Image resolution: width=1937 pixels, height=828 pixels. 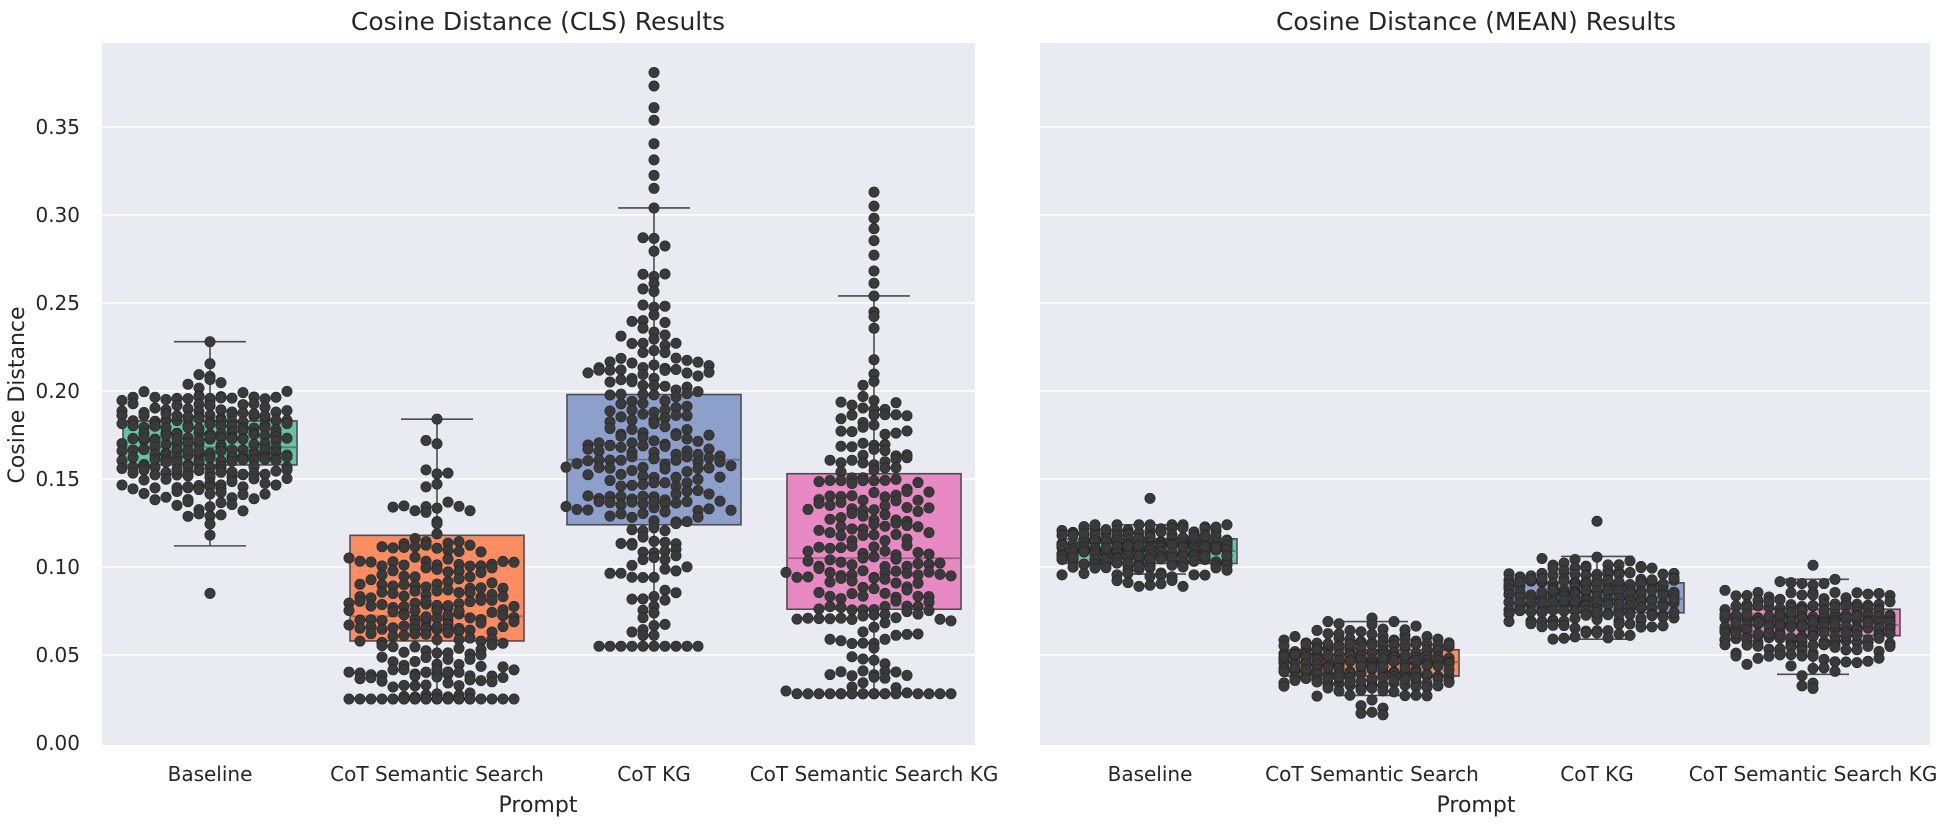 I want to click on right-x-axis-label: Prompt, so click(x=1476, y=805).